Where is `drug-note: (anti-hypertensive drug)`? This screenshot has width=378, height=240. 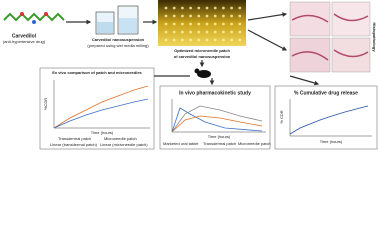
drug-note: (anti-hypertensive drug) is located at coordinates (24, 41).